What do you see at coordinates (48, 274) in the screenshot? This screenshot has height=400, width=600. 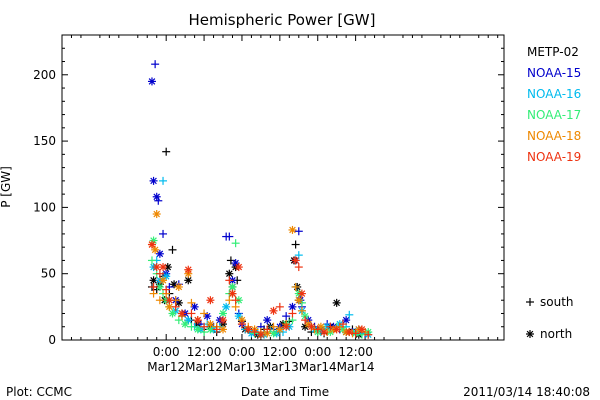 I see `y-tick-label: 50` at bounding box center [48, 274].